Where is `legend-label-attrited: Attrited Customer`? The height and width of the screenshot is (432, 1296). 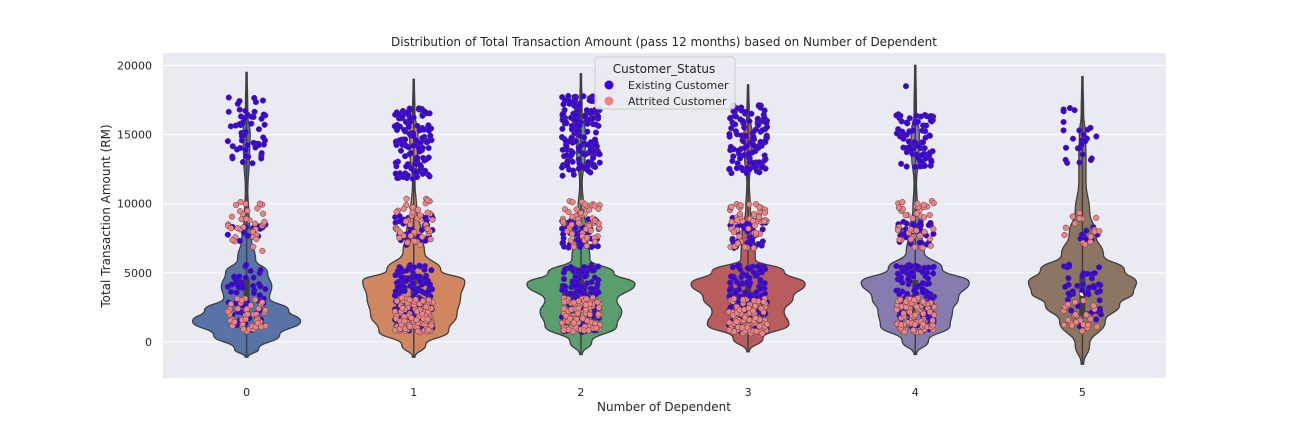 legend-label-attrited: Attrited Customer is located at coordinates (677, 101).